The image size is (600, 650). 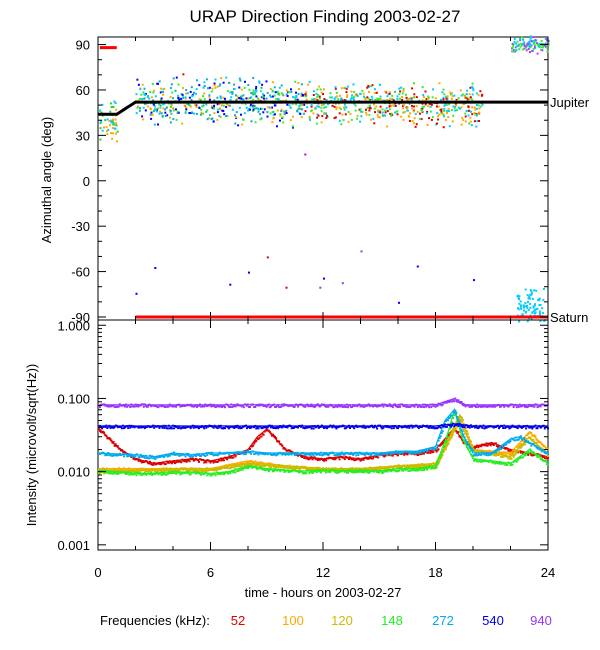 What do you see at coordinates (183, 74) in the screenshot?
I see `azimuth-stray-point` at bounding box center [183, 74].